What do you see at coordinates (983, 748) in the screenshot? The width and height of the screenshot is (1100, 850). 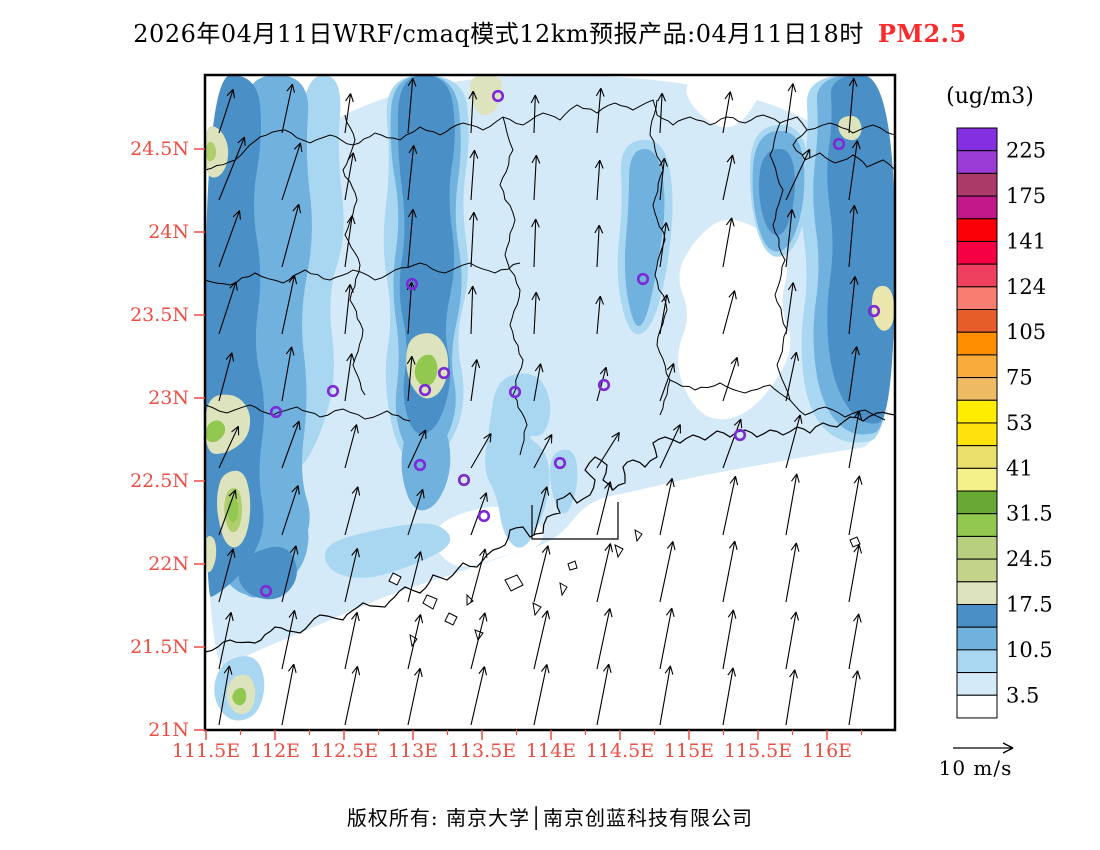 I see `wind-scale-arrow` at bounding box center [983, 748].